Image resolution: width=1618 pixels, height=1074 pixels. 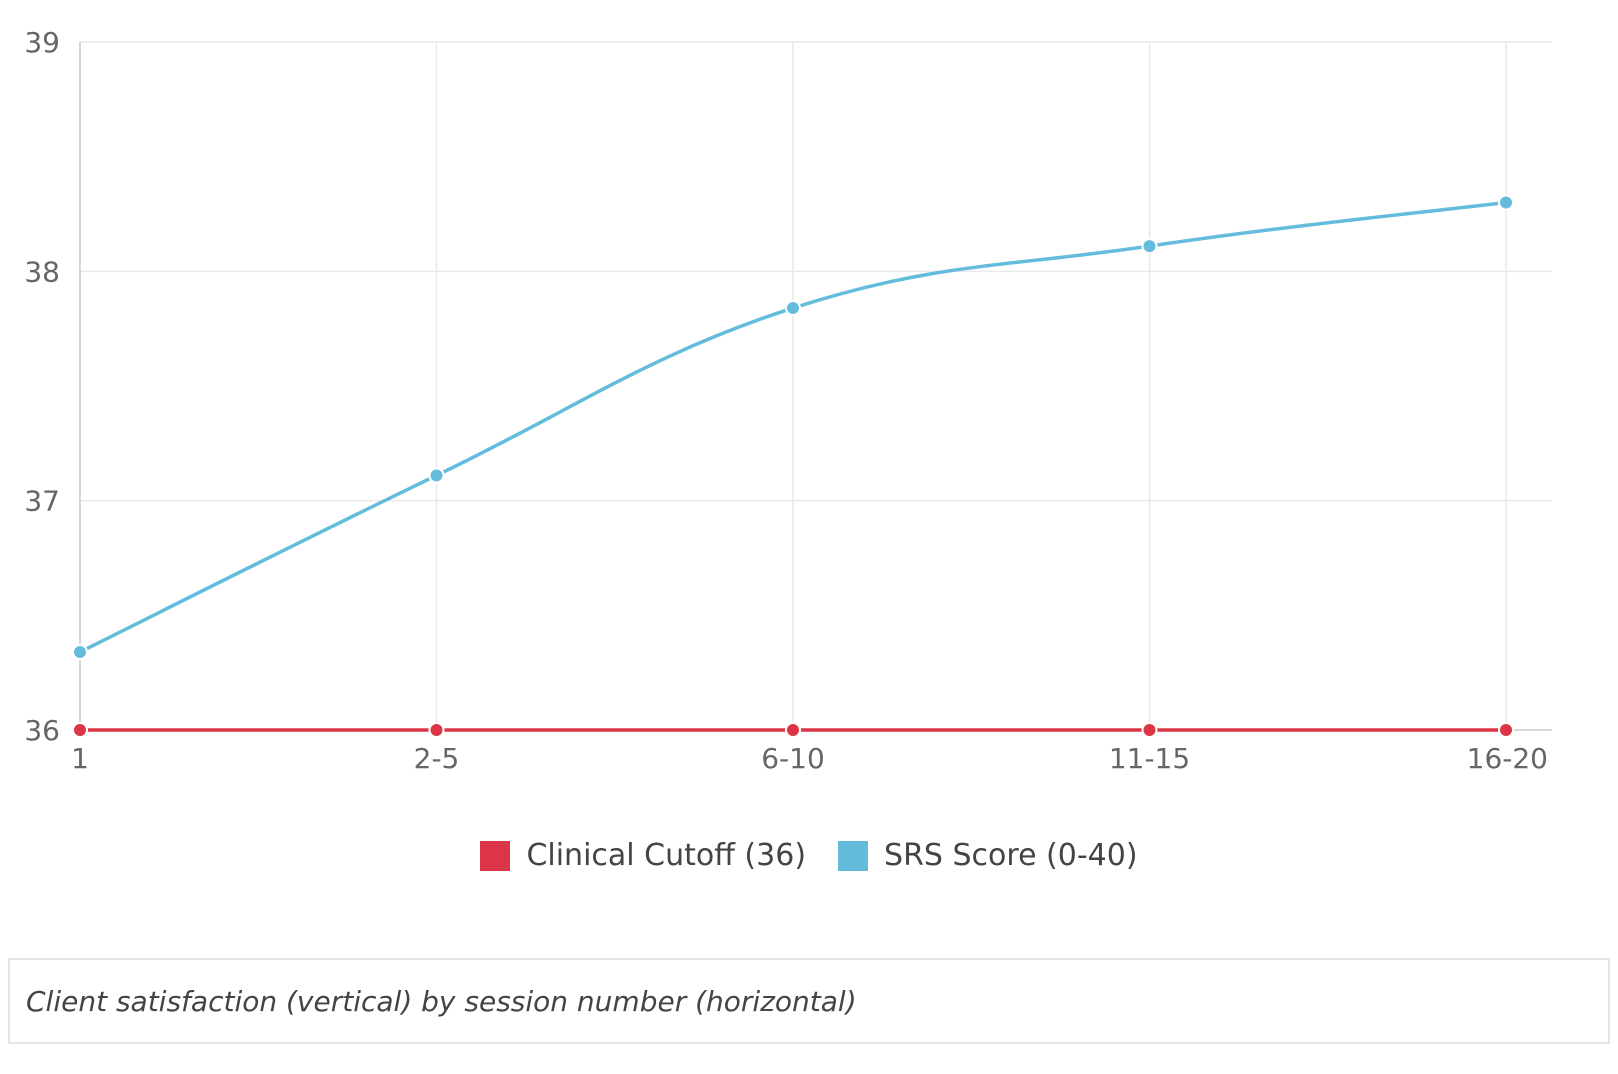 I want to click on x-tick-label: 16-20, so click(x=1507, y=758).